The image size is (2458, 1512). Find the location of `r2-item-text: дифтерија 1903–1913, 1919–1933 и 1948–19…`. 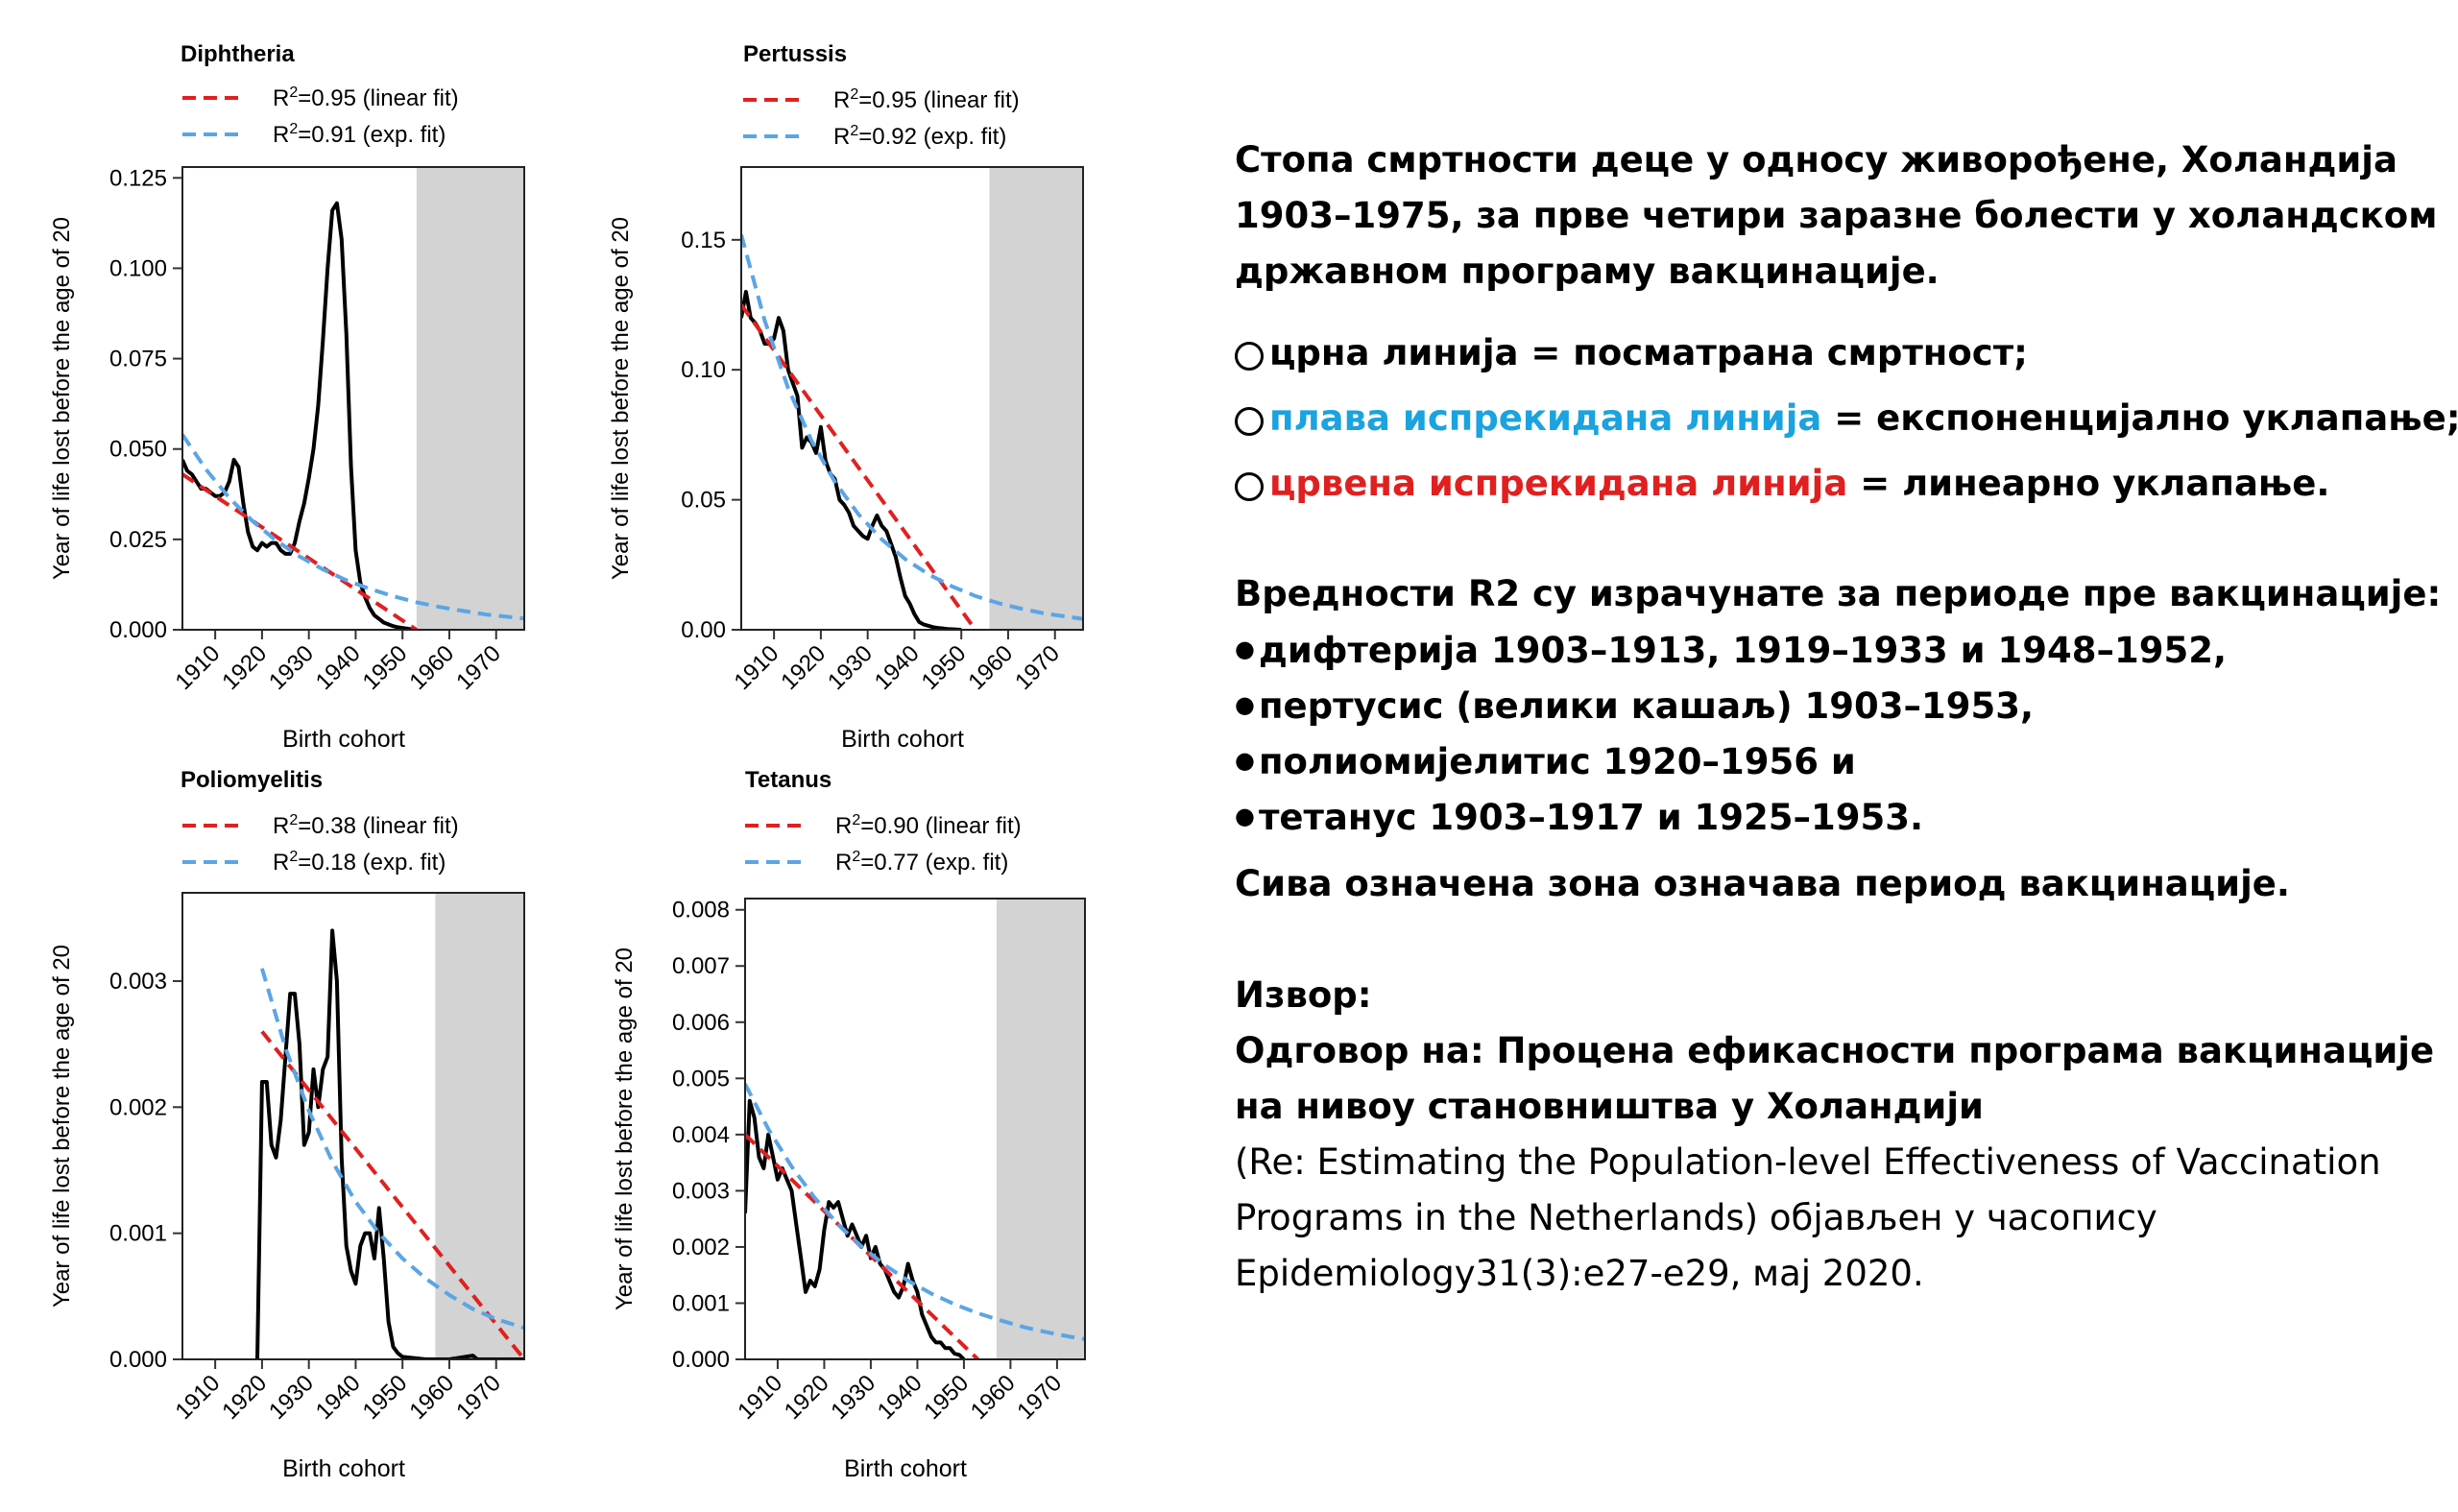

r2-item-text: дифтерија 1903–1913, 1919–1933 и 1948–19… is located at coordinates (1743, 650).